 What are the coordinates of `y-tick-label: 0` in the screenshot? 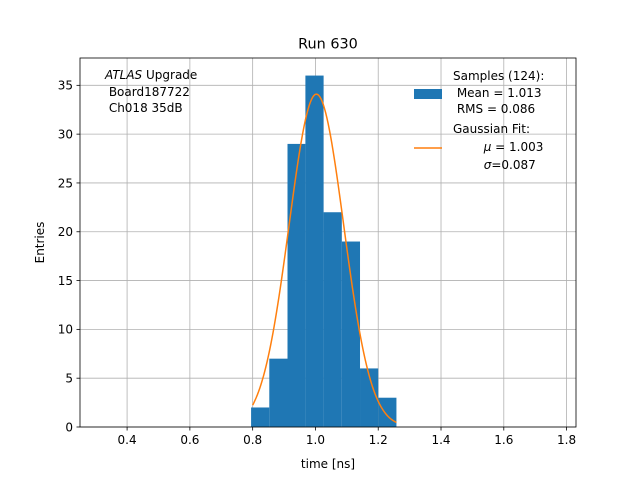 It's located at (69, 427).